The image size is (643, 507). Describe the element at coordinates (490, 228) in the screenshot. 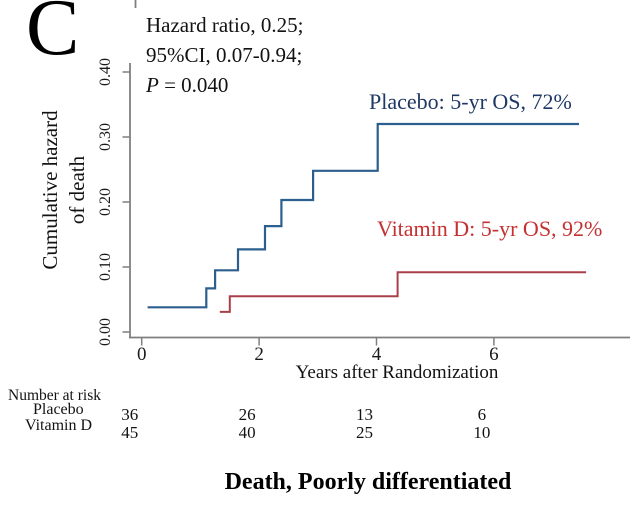

I see `vitamin-d-series-label: Vitamin D: 5-yr OS, 92%` at that location.